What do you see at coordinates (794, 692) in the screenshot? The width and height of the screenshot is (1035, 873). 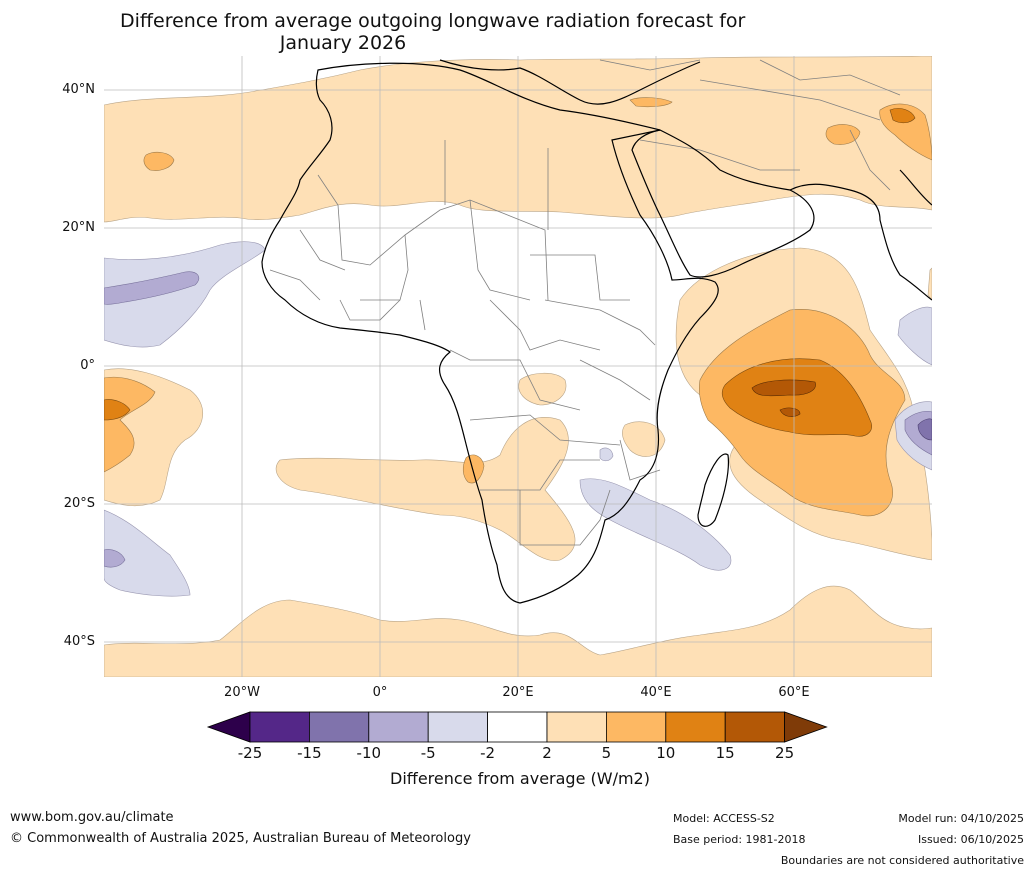 I see `longitude-label: 60°E` at bounding box center [794, 692].